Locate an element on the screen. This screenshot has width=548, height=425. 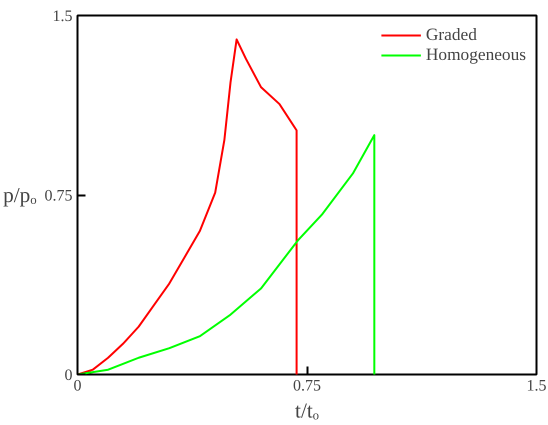
y-tick-label: 0 is located at coordinates (68, 375).